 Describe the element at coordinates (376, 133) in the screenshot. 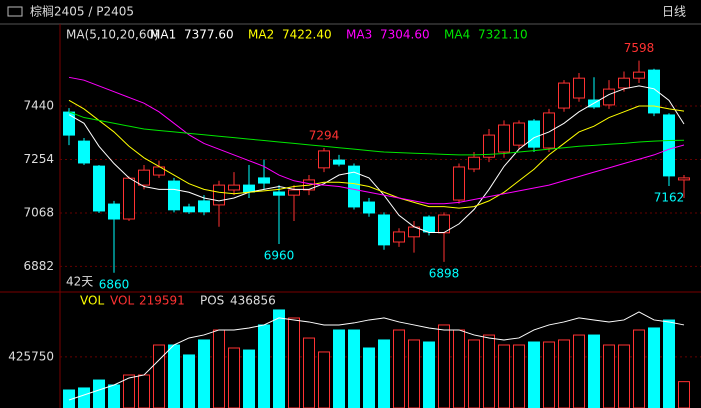

I see `ma-line` at that location.